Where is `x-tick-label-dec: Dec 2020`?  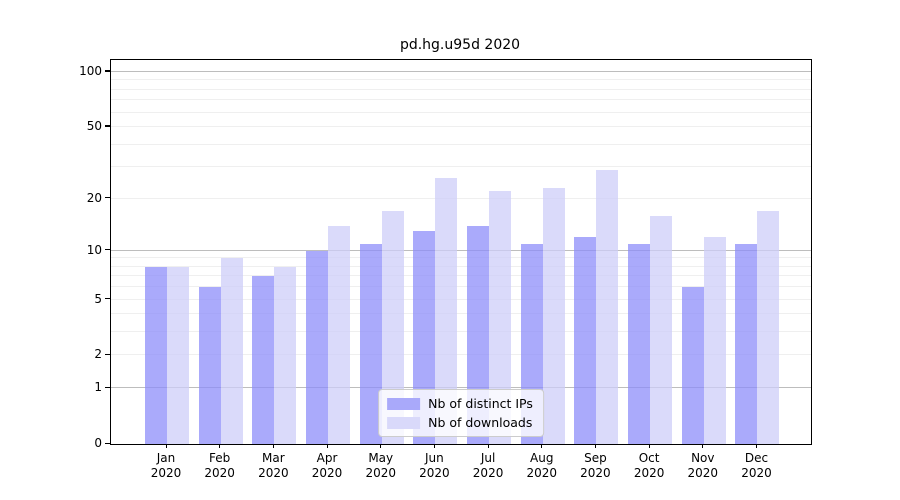
x-tick-label-dec: Dec 2020 is located at coordinates (756, 466).